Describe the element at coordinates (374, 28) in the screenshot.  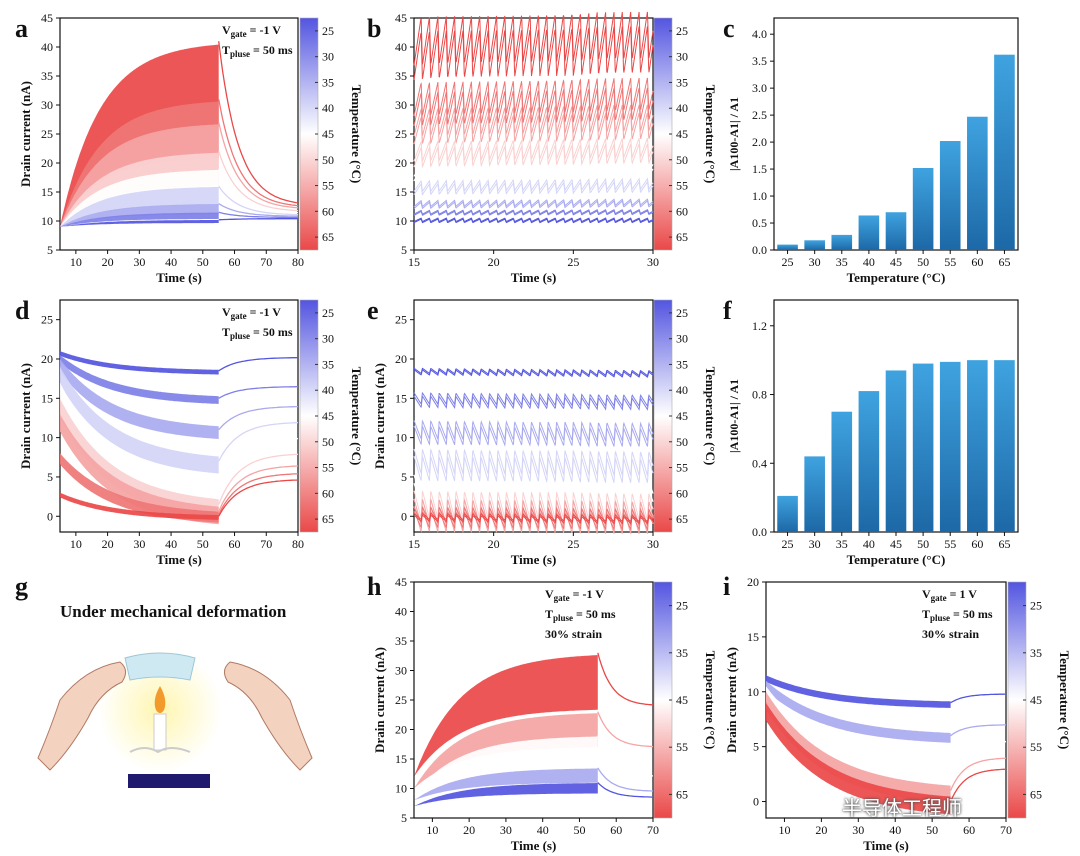
I see `panel-label-b: b` at that location.